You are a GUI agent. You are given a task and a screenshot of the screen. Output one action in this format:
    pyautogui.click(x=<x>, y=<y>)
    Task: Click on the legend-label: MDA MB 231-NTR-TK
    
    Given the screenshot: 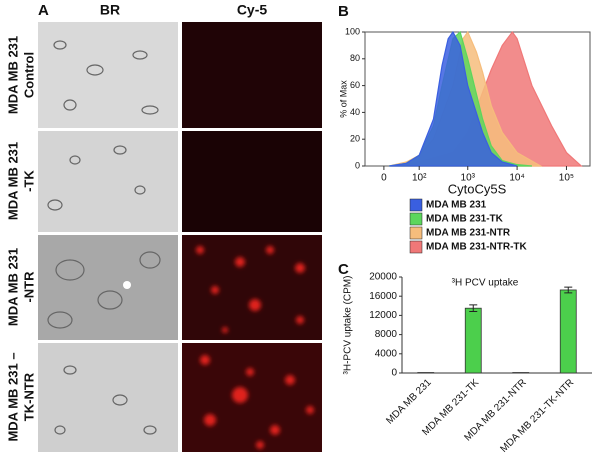 What is the action you would take?
    pyautogui.click(x=477, y=247)
    